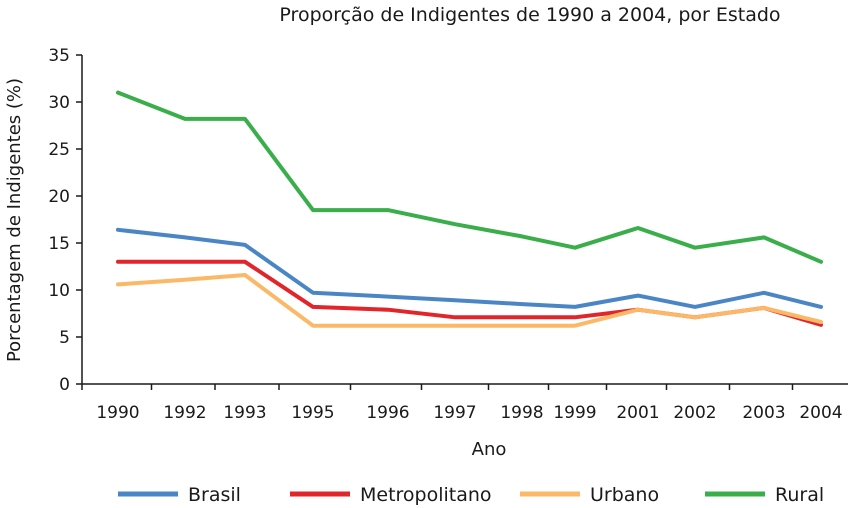  I want to click on x-tick-label: 1997, so click(454, 413).